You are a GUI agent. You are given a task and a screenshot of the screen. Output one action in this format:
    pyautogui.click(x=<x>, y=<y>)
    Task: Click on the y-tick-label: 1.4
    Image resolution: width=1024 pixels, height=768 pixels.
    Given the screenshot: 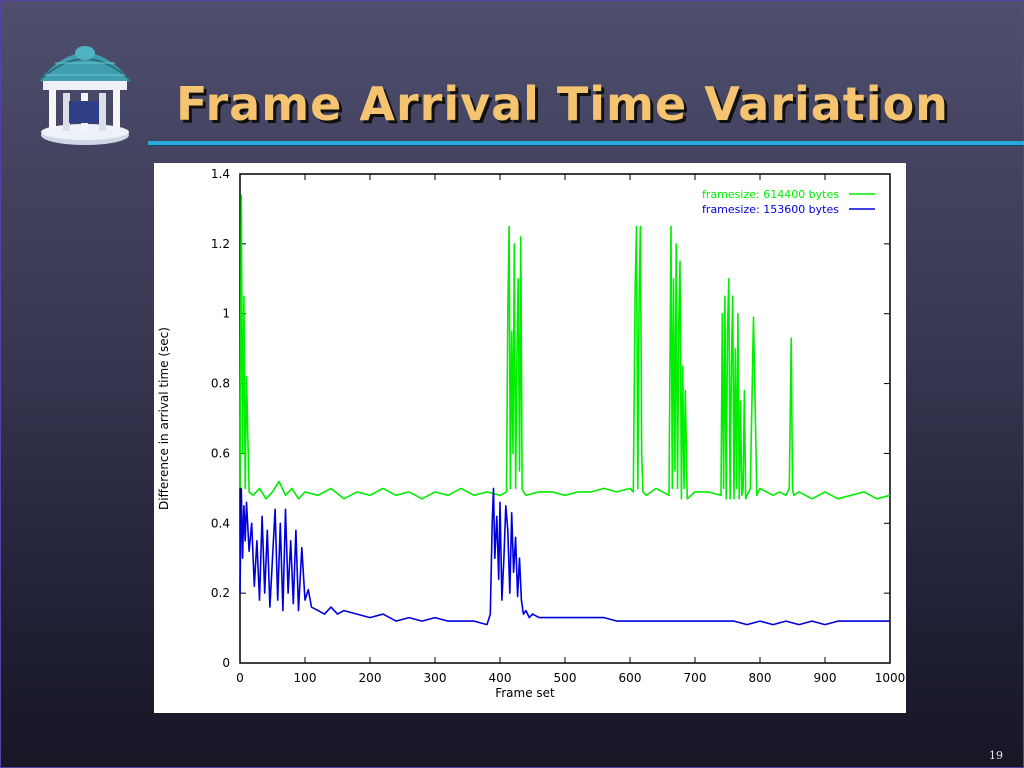 What is the action you would take?
    pyautogui.click(x=220, y=174)
    